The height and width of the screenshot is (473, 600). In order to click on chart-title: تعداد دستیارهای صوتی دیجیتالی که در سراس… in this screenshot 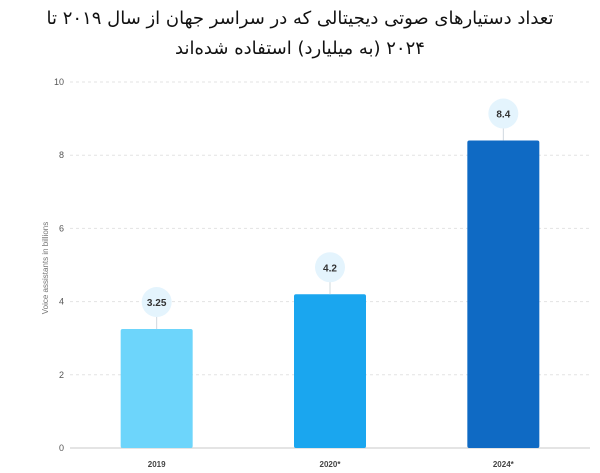, I will do `click(300, 35)`.